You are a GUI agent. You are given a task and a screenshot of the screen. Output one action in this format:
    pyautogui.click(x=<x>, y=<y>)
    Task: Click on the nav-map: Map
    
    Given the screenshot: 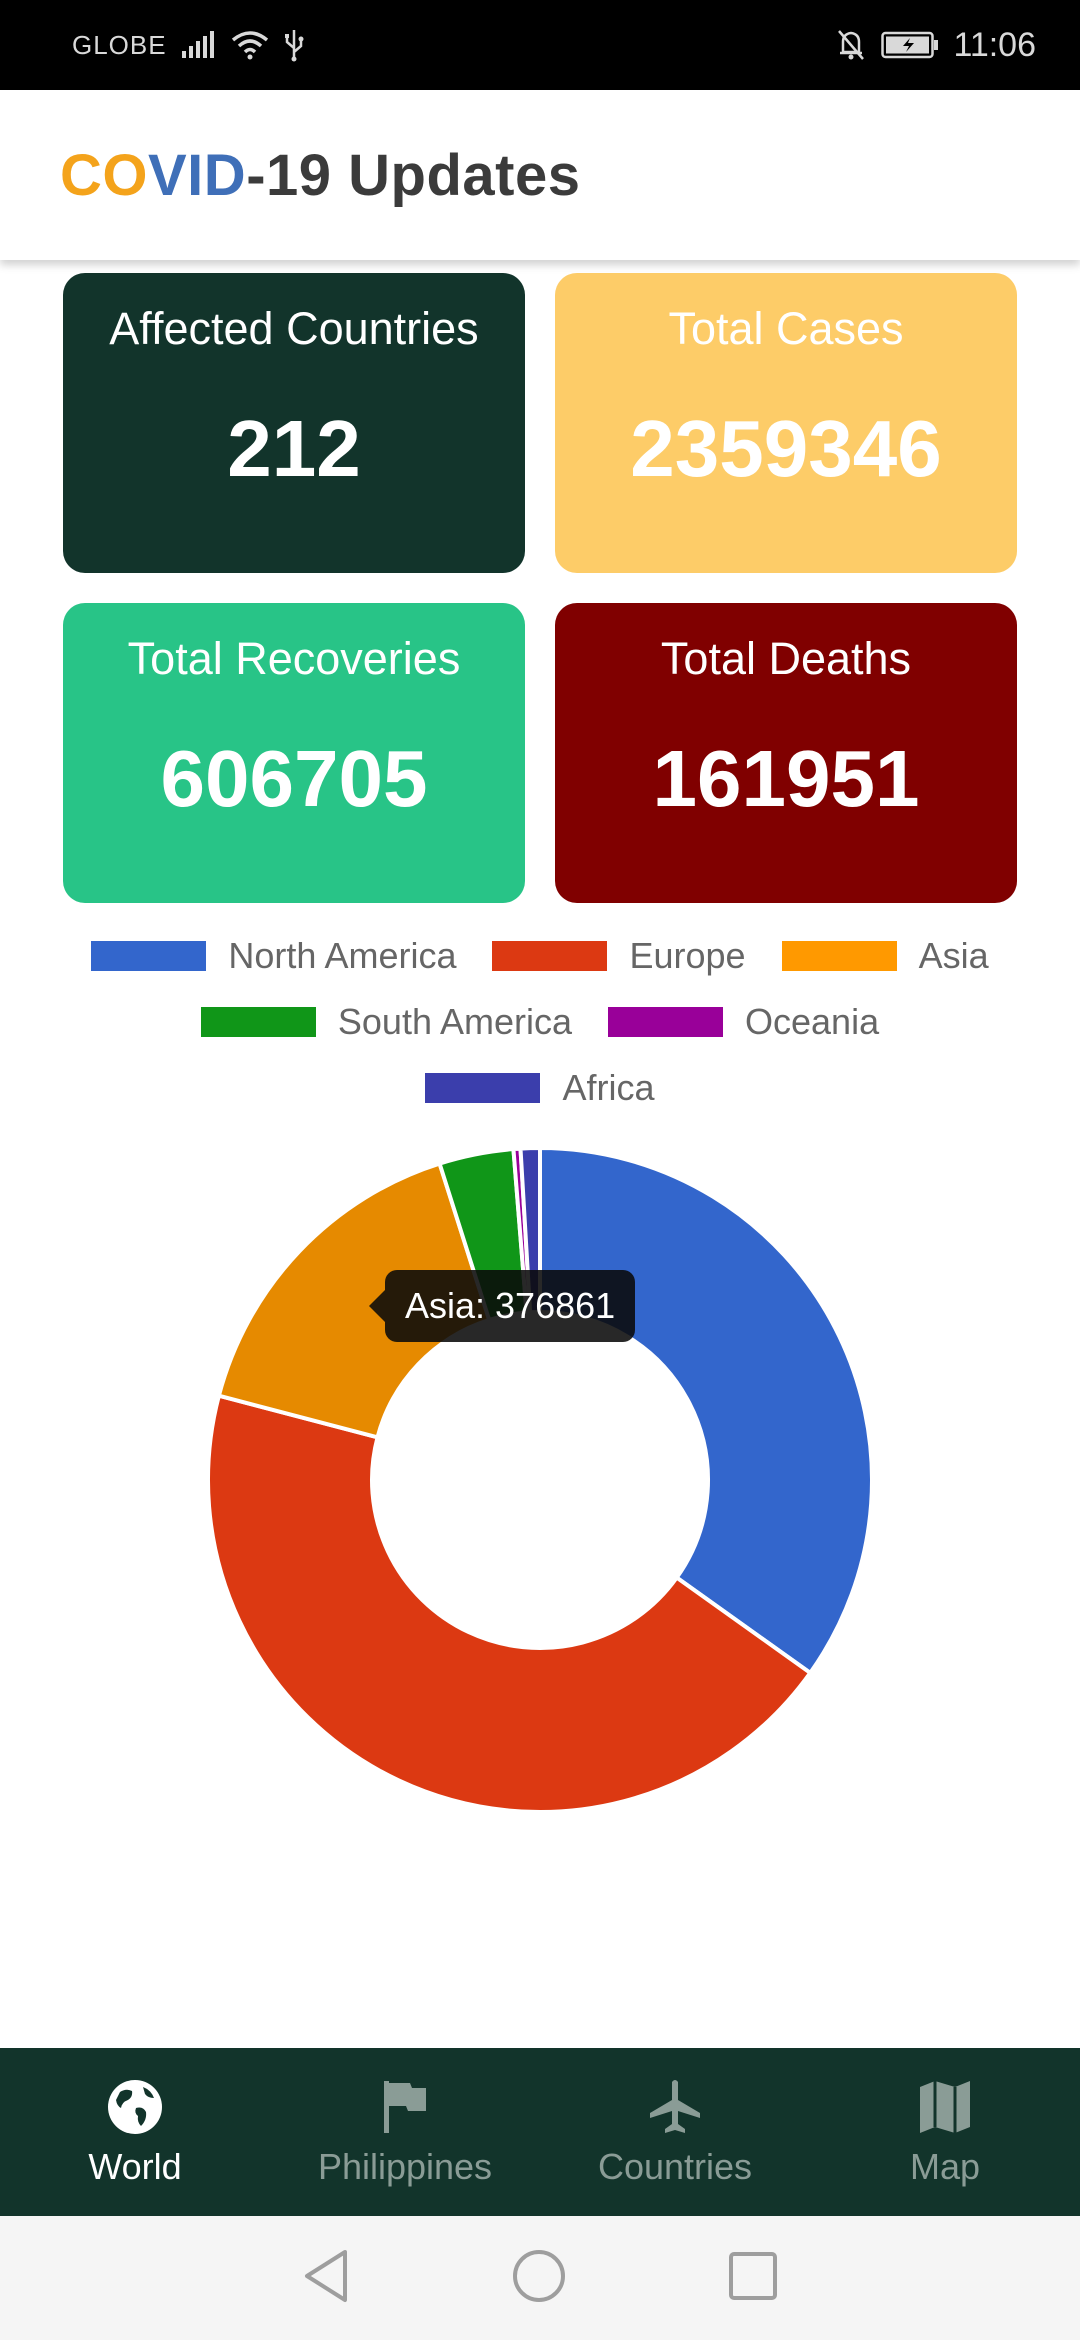 What is the action you would take?
    pyautogui.click(x=945, y=2132)
    